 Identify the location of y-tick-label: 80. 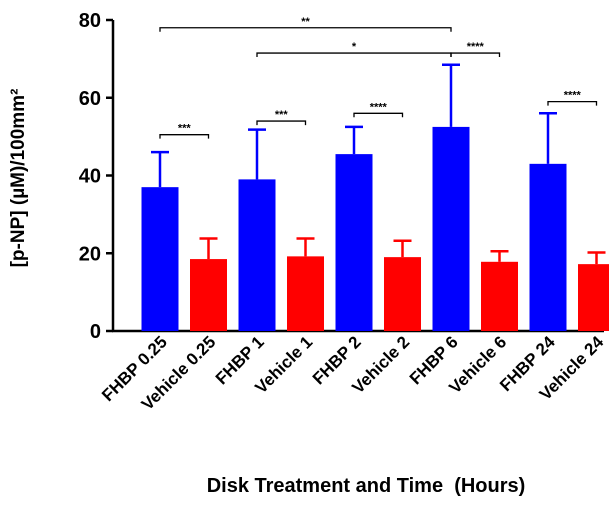
(90, 21).